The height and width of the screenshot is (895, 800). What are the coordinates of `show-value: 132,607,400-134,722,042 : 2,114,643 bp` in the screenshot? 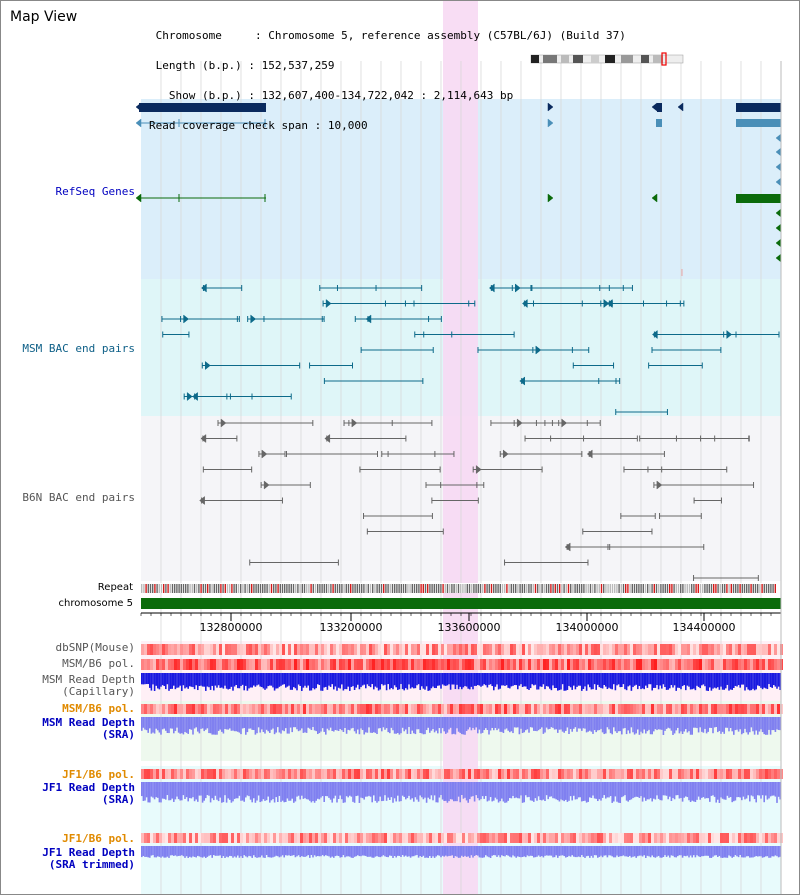 It's located at (387, 95).